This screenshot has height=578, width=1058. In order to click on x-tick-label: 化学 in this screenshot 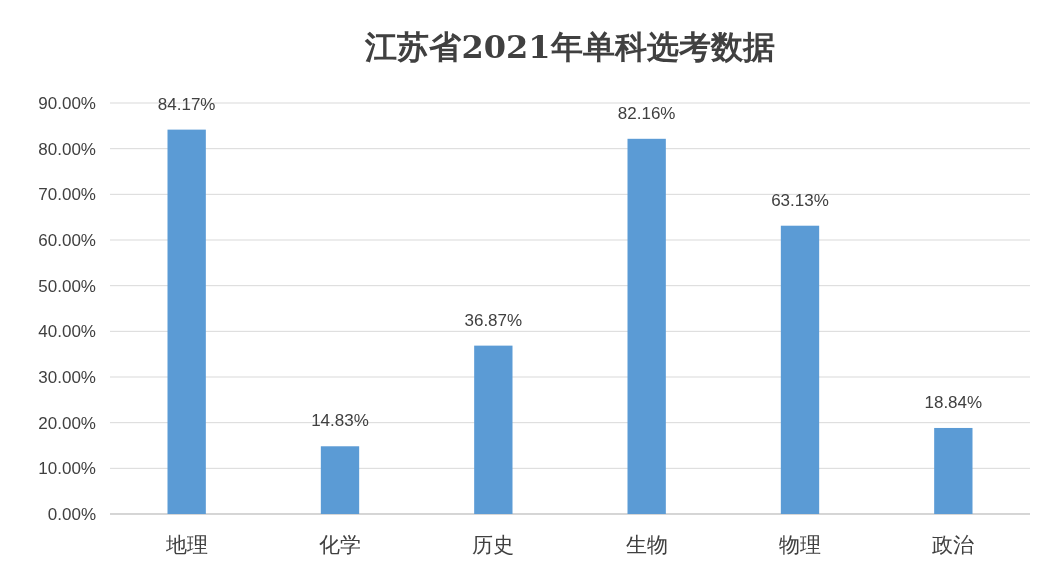, I will do `click(340, 544)`.